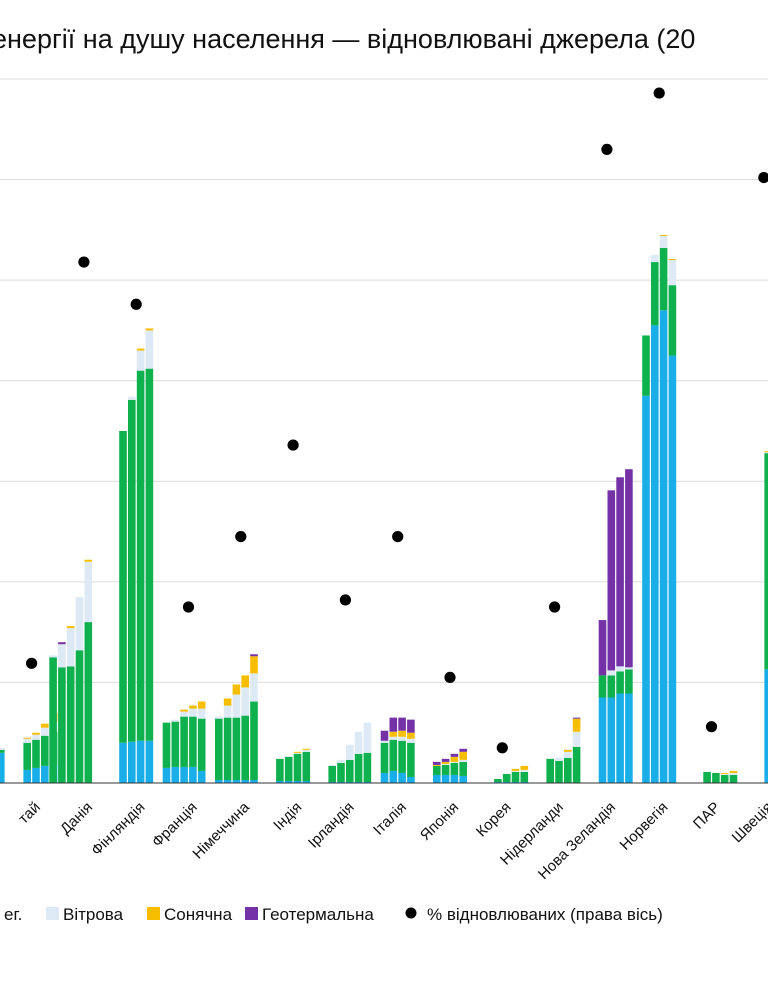  Describe the element at coordinates (93, 914) in the screenshot. I see `legend-label: Вітрова` at that location.